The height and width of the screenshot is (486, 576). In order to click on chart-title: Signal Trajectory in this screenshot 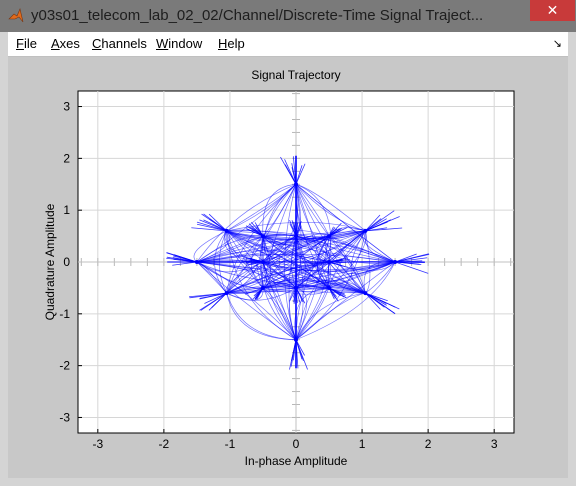, I will do `click(295, 75)`.